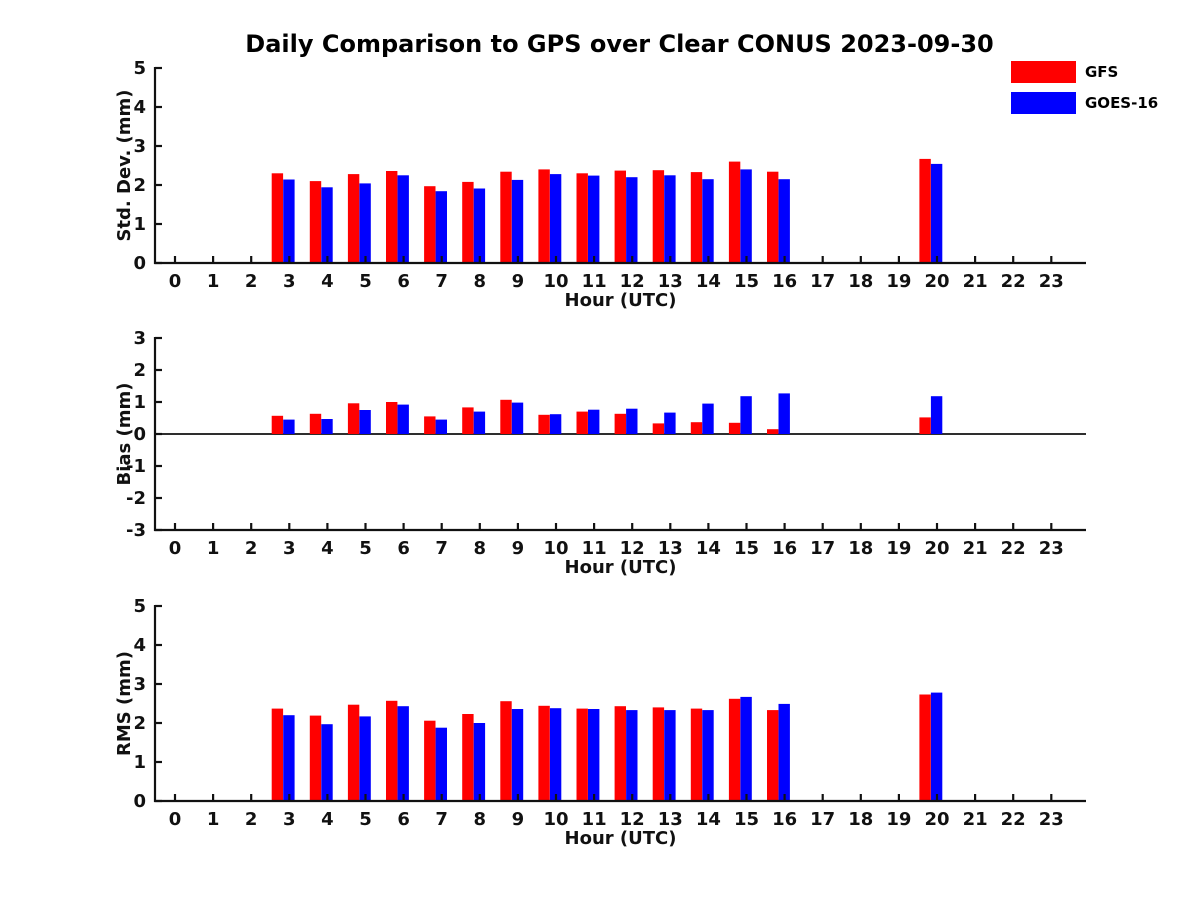  I want to click on bar-gfs-h15, so click(734, 212).